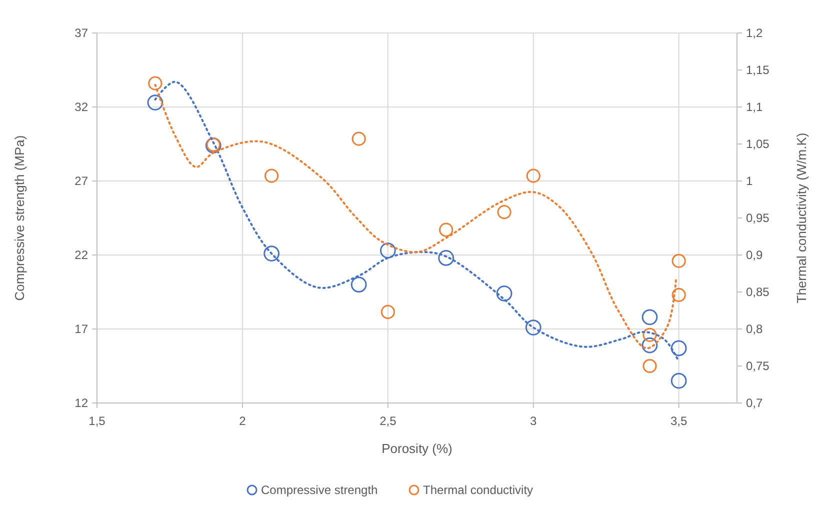  I want to click on y2-tick-label: 0,9, so click(755, 255).